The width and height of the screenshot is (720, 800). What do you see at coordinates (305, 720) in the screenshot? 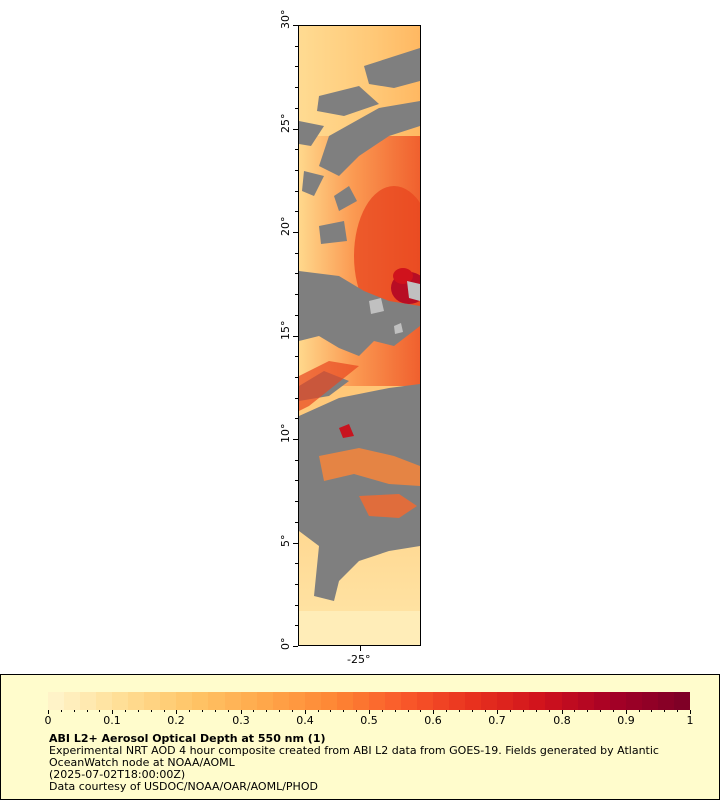
I see `colorbar-tick-label: 0.4` at bounding box center [305, 720].